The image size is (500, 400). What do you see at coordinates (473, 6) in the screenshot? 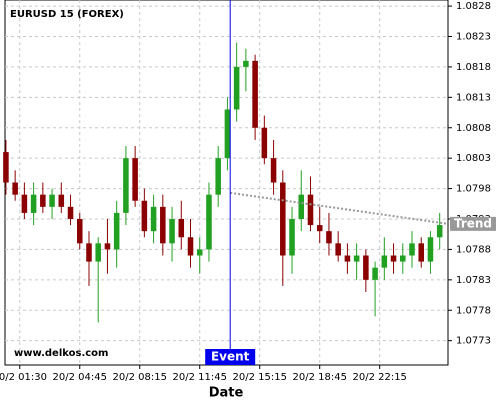
I see `y-tick-label: 1.0828` at bounding box center [473, 6].